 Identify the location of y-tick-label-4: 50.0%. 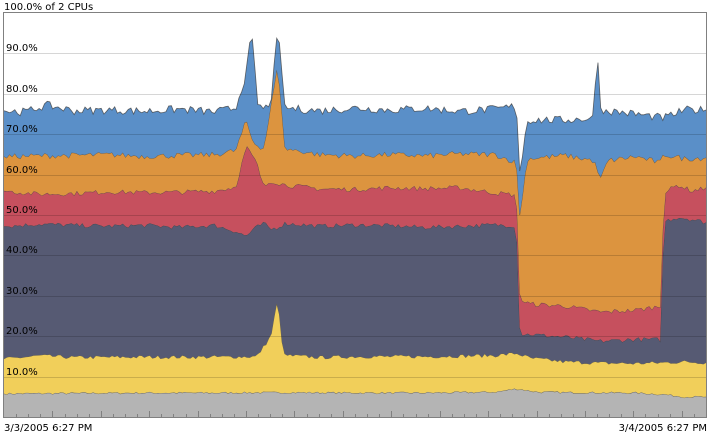
(22, 210).